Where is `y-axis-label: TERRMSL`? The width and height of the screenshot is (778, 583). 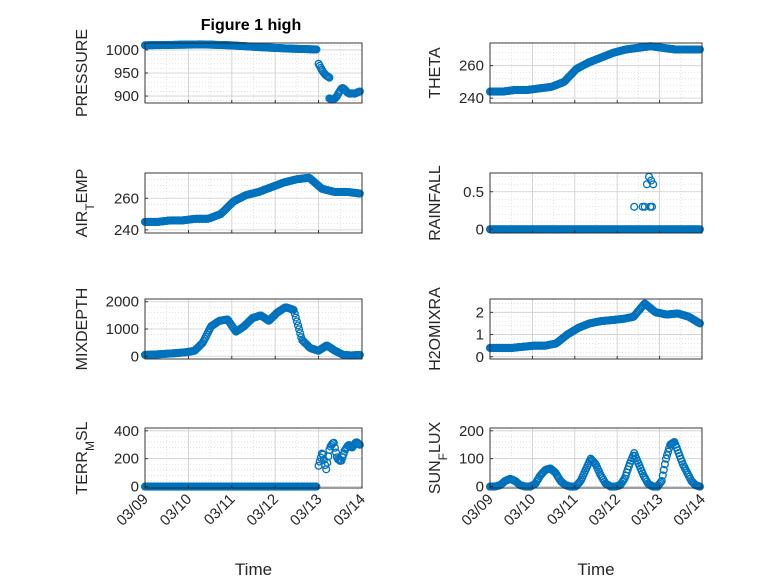
y-axis-label: TERRMSL is located at coordinates (85, 457).